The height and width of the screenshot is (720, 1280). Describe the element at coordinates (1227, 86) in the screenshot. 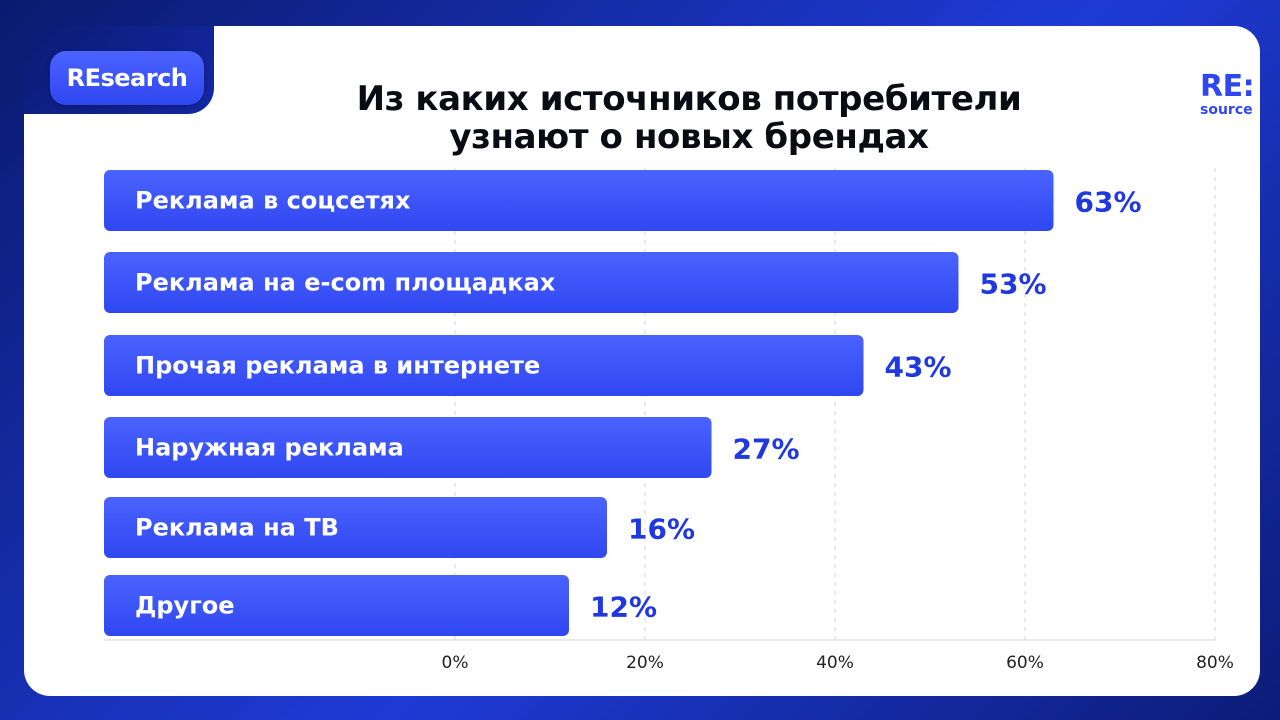

I see `logo-main-text: RE:` at that location.